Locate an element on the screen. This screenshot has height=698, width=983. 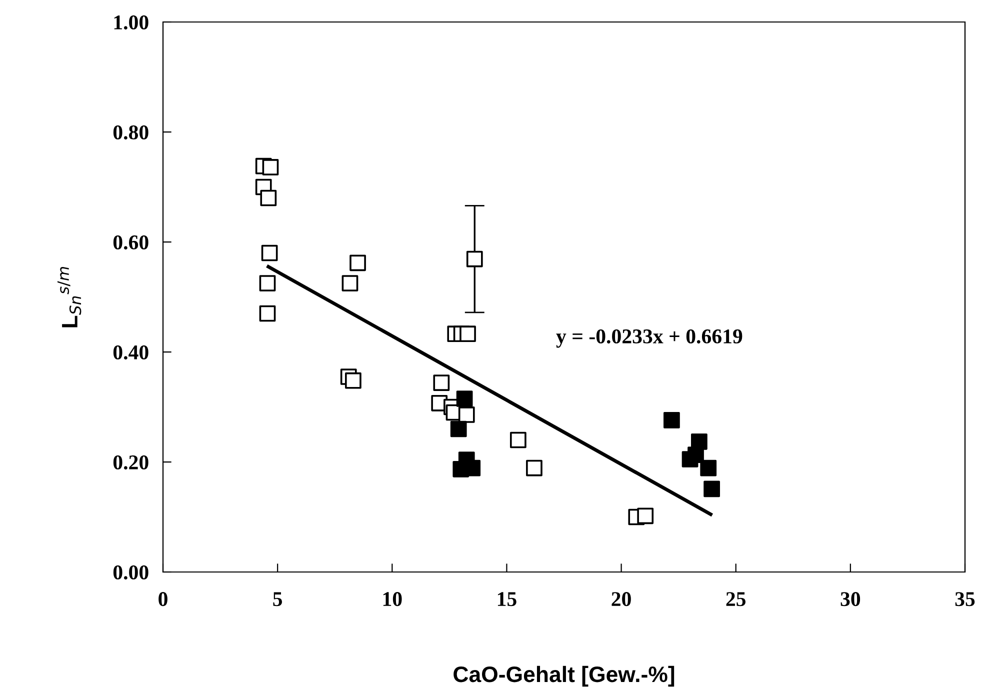
x-axis-title: CaO-Gehalt [Gew.-%] is located at coordinates (564, 676).